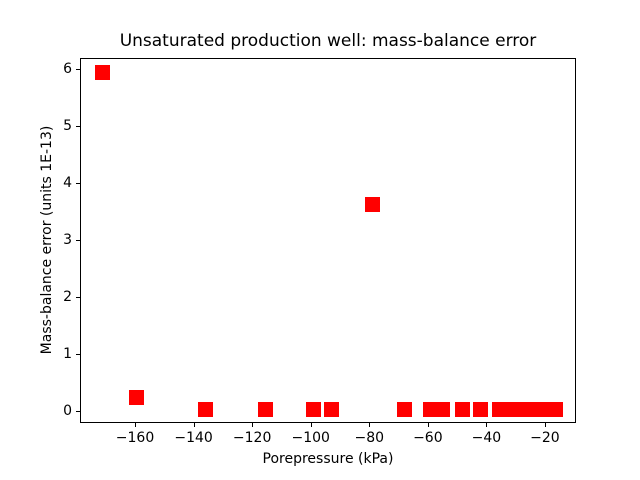 This screenshot has height=480, width=640. What do you see at coordinates (67, 239) in the screenshot?
I see `y-axis-tick-label: 3` at bounding box center [67, 239].